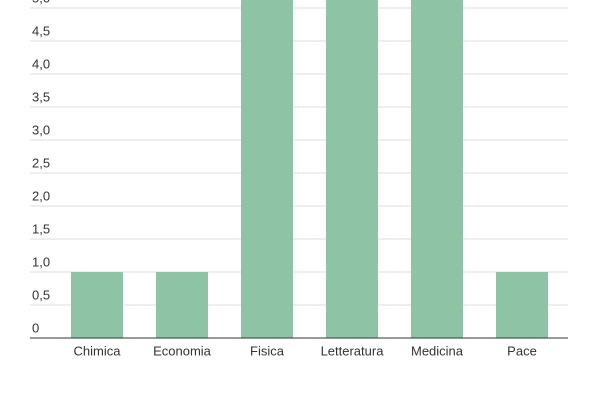 The height and width of the screenshot is (400, 600). What do you see at coordinates (41, 294) in the screenshot?
I see `y-tick-label: 0,5` at bounding box center [41, 294].